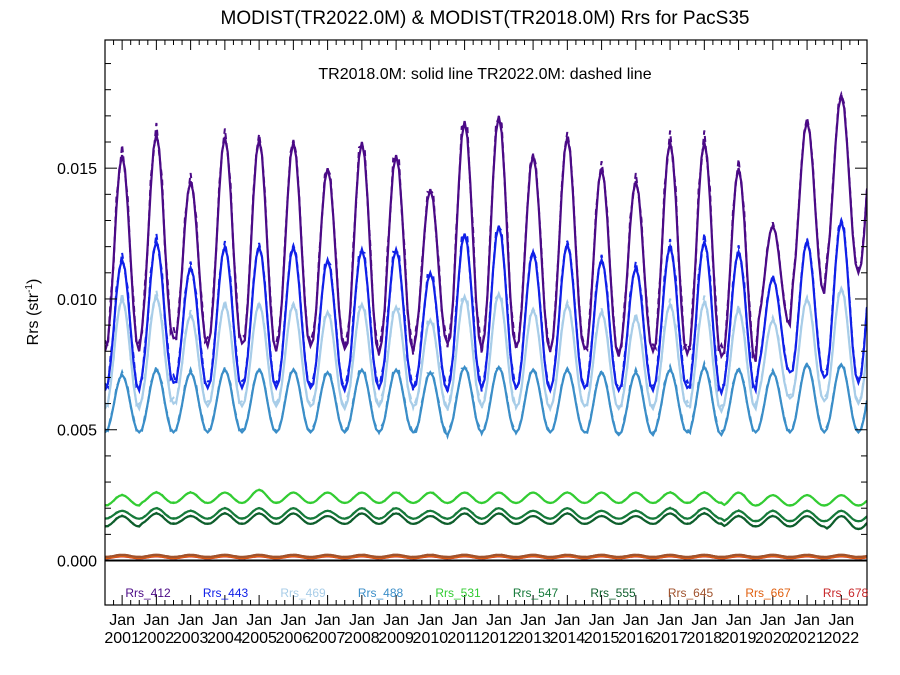 Image resolution: width=900 pixels, height=675 pixels. Describe the element at coordinates (773, 638) in the screenshot. I see `x-tick-year-label: 2020` at that location.